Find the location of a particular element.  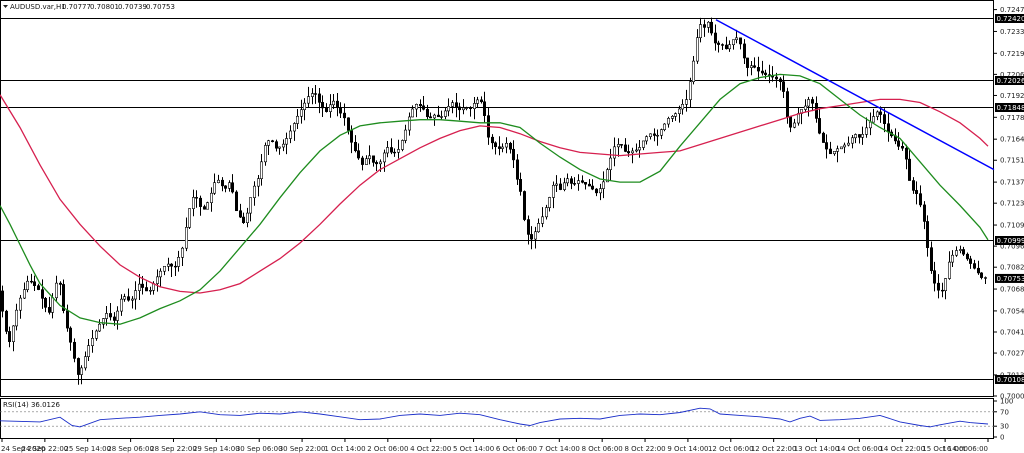

time-tick-label: 6 Oct 06:00 is located at coordinates (516, 449).